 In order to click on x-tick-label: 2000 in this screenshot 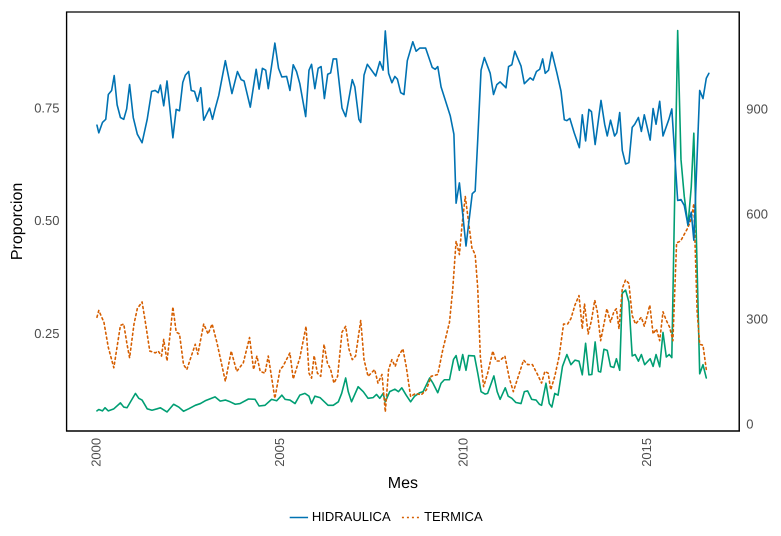, I will do `click(96, 452)`.